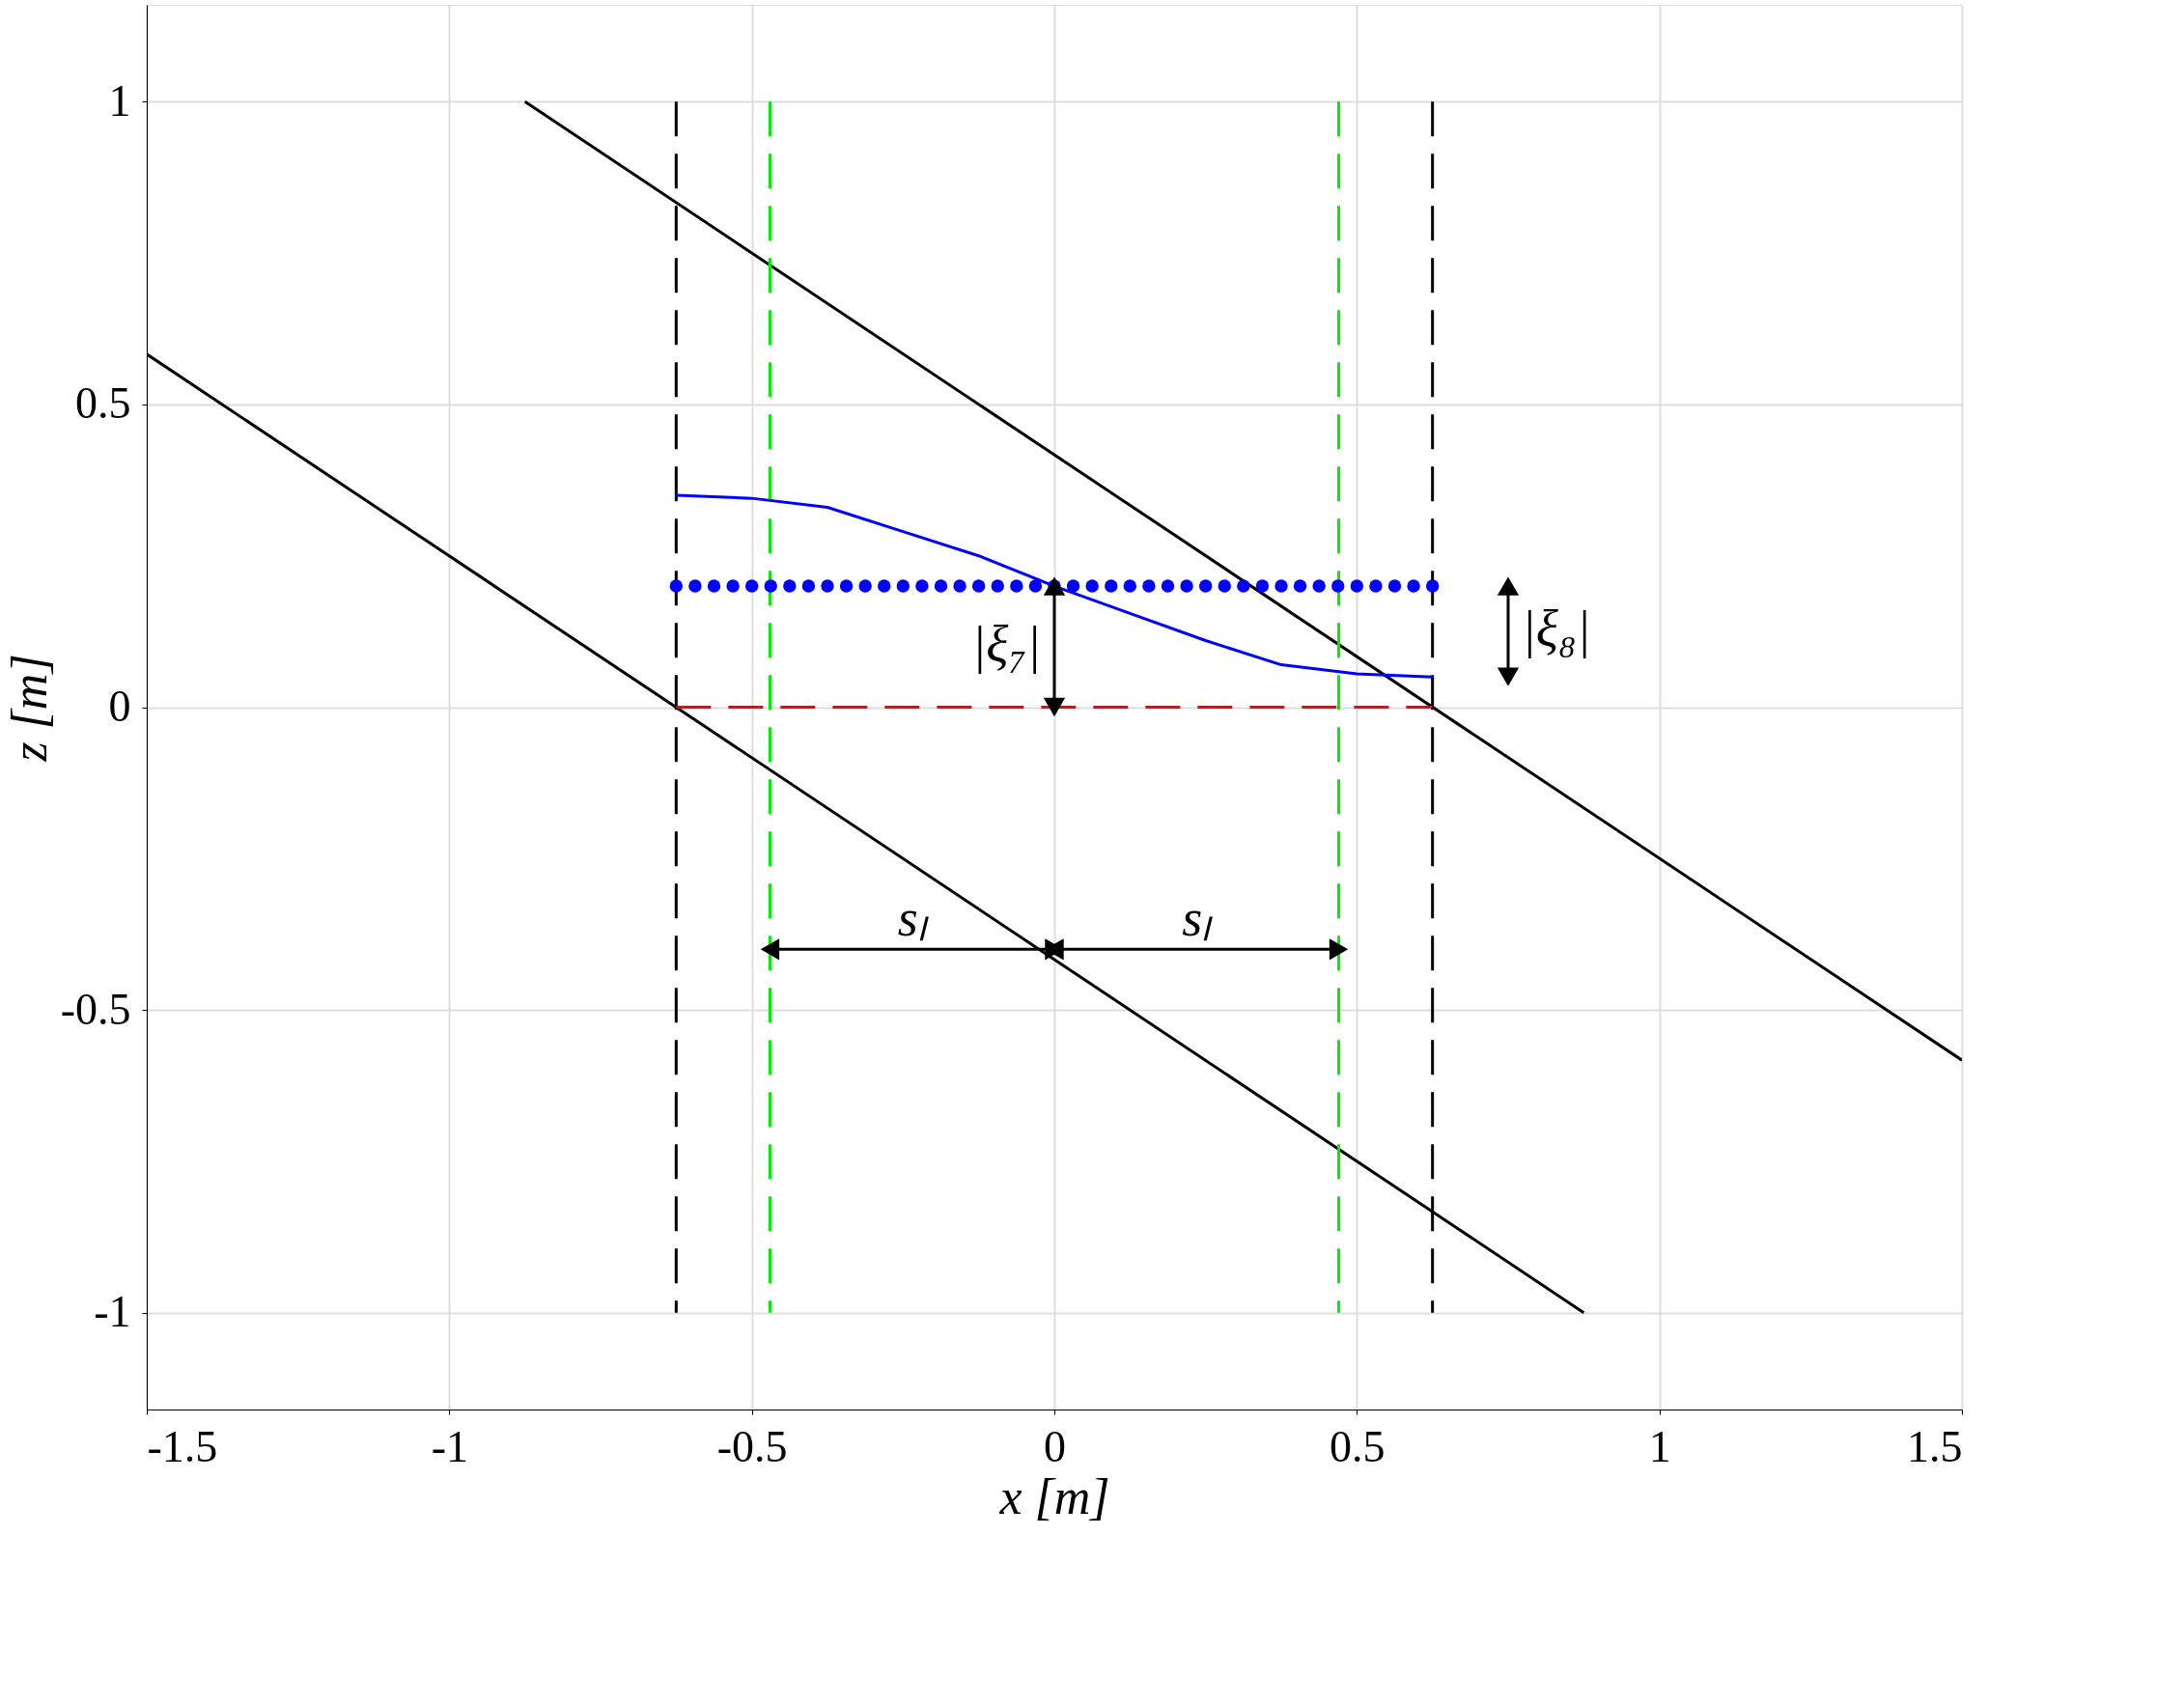  What do you see at coordinates (113, 1312) in the screenshot?
I see `y-tick-label: -1` at bounding box center [113, 1312].